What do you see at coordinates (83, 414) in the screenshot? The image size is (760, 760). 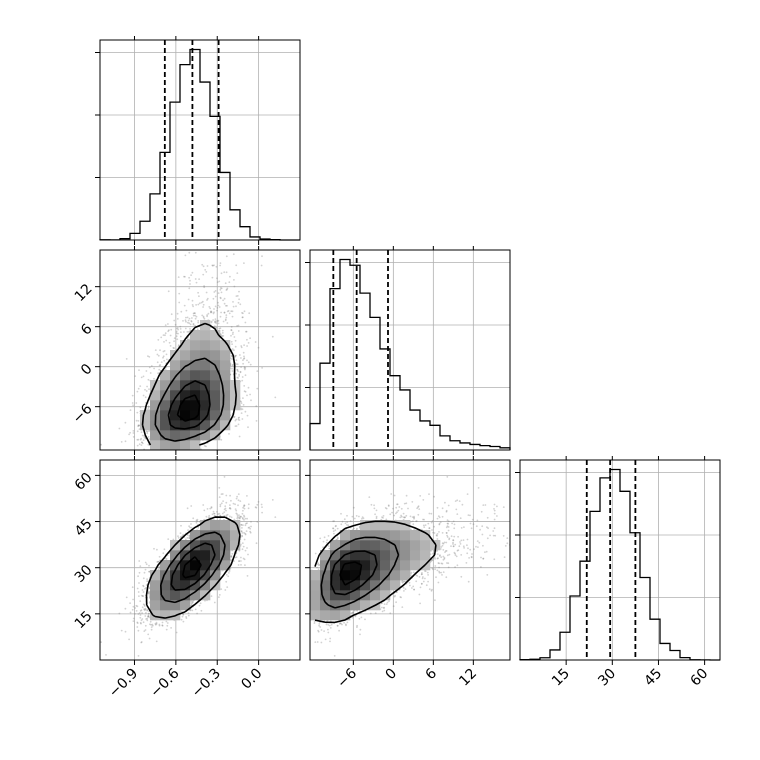 I see `y-tick-label: −6` at bounding box center [83, 414].